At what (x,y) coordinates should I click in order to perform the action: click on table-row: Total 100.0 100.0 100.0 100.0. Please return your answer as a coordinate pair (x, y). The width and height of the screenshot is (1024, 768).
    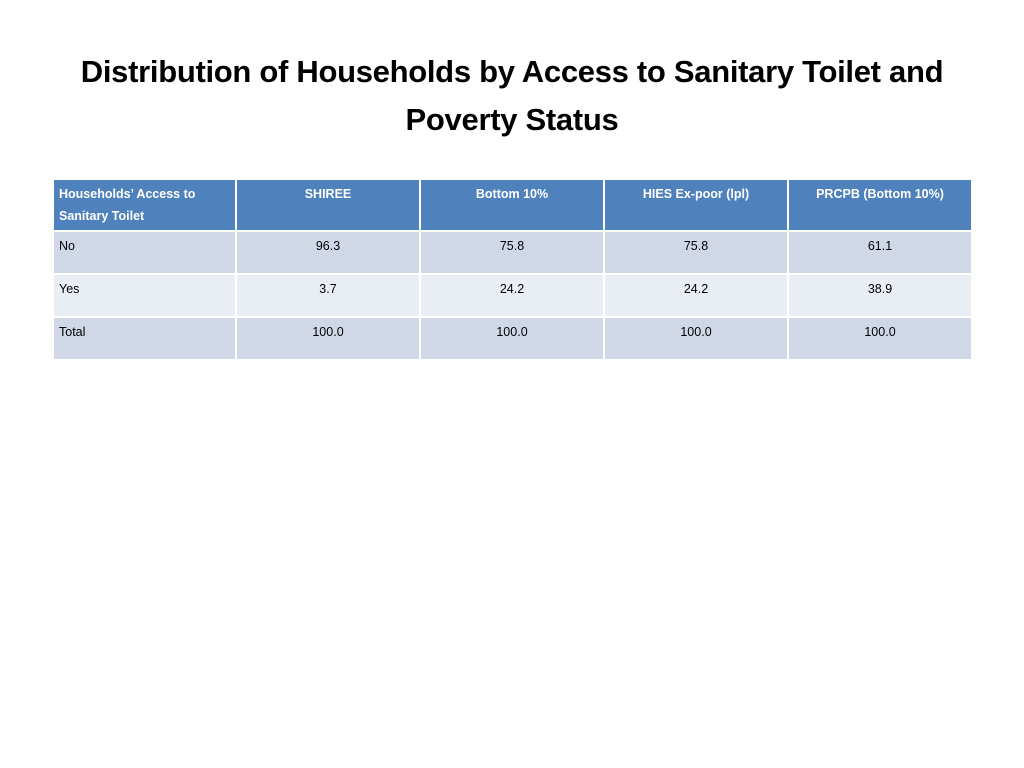
    Looking at the image, I should click on (512, 338).